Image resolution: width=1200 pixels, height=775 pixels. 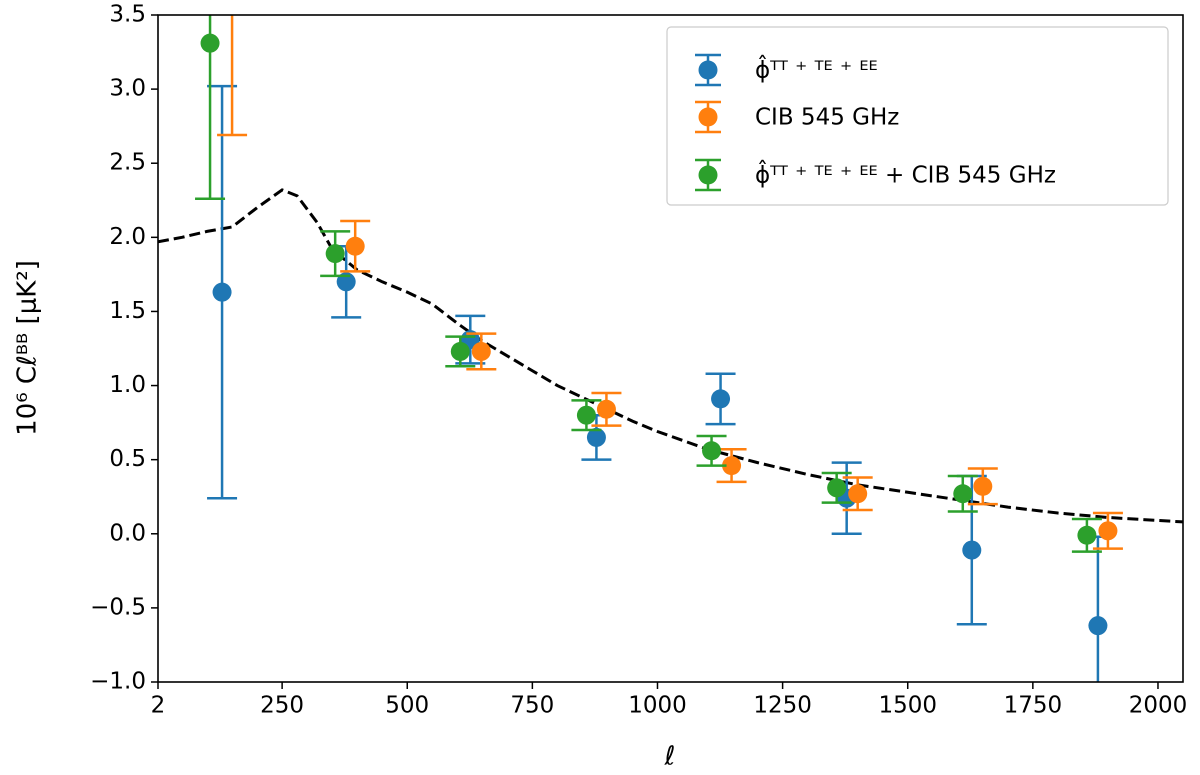 I want to click on y-tick-label: −0.5, so click(x=118, y=607).